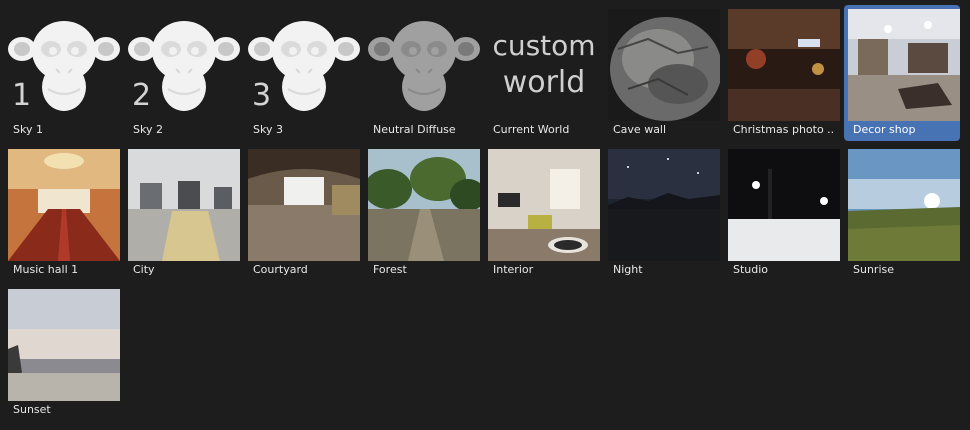  I want to click on preset-thumbnail: custom world, so click(544, 65).